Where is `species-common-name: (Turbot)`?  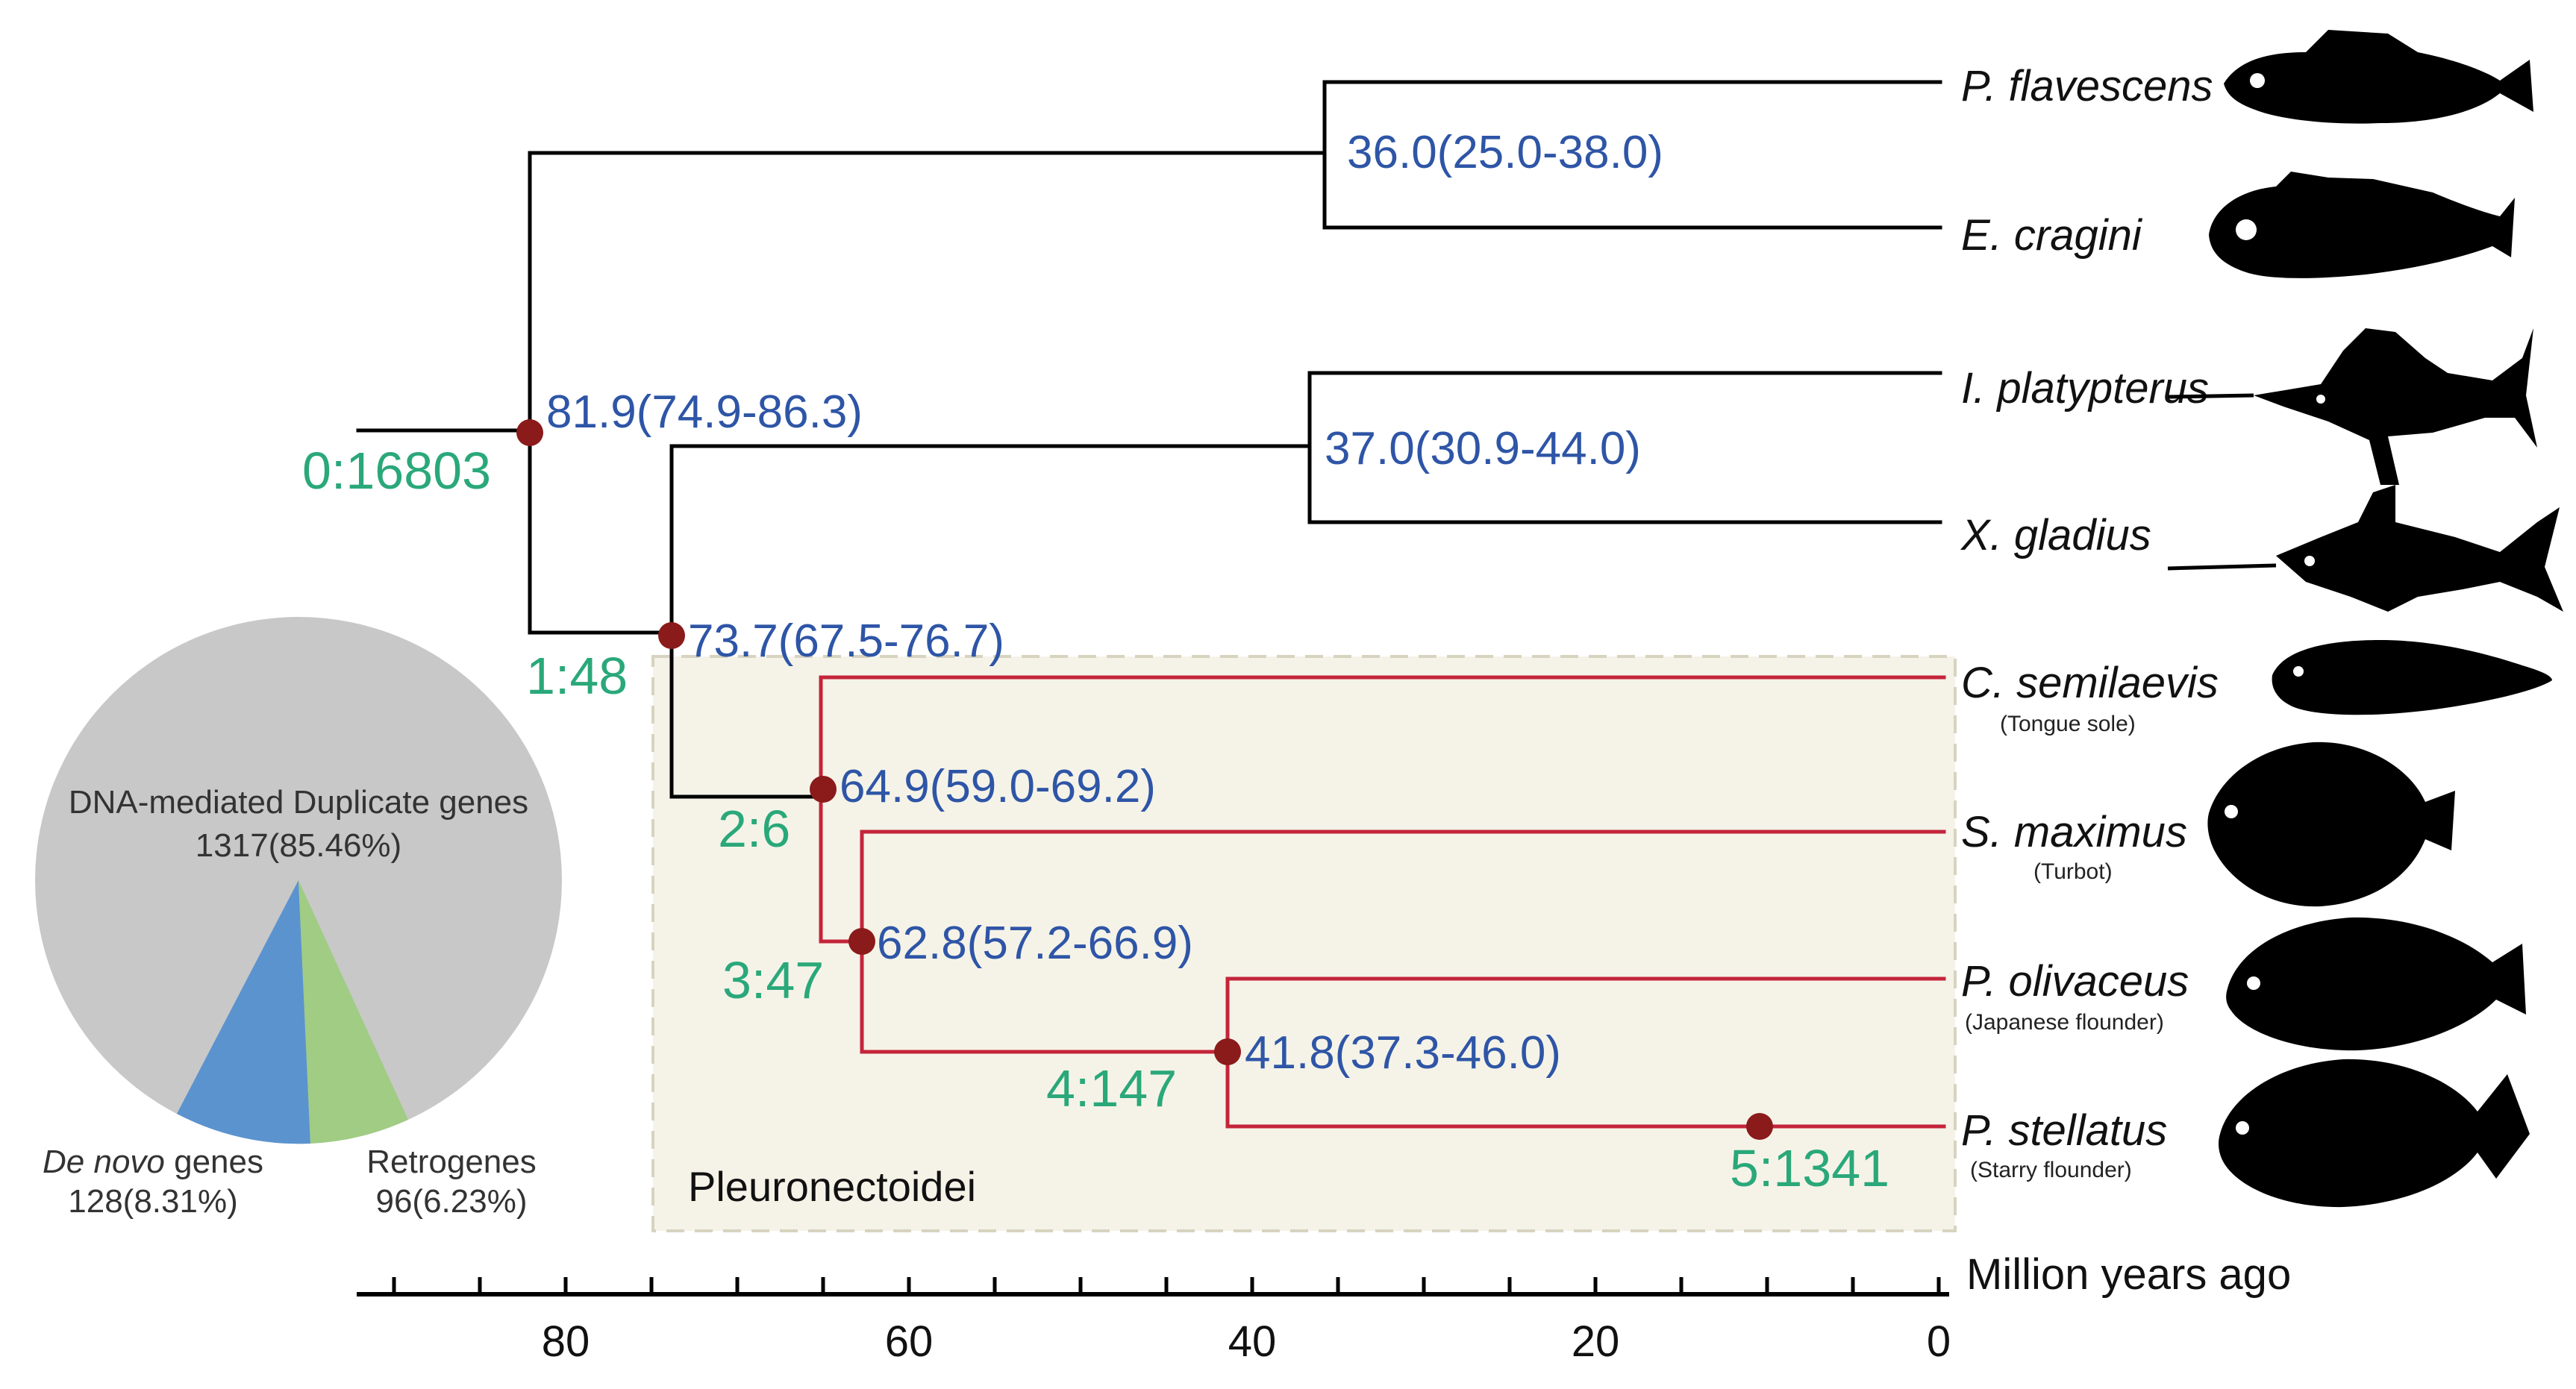 species-common-name: (Turbot) is located at coordinates (2073, 872).